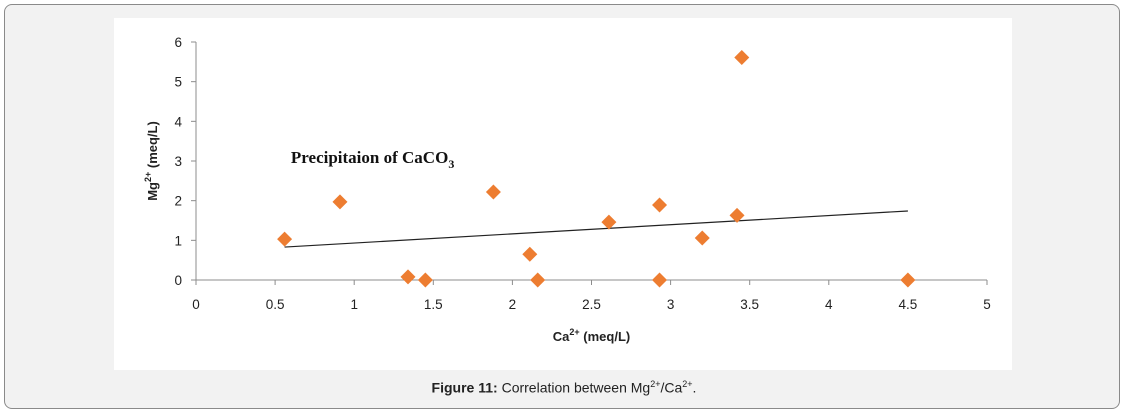  Describe the element at coordinates (829, 304) in the screenshot. I see `x-tick-label: 4` at that location.